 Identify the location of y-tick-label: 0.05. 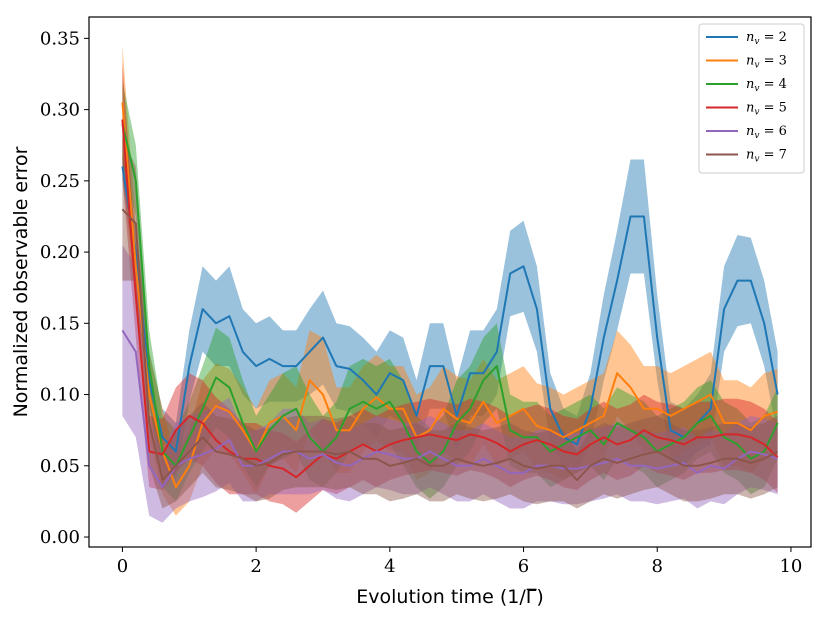
(60, 466).